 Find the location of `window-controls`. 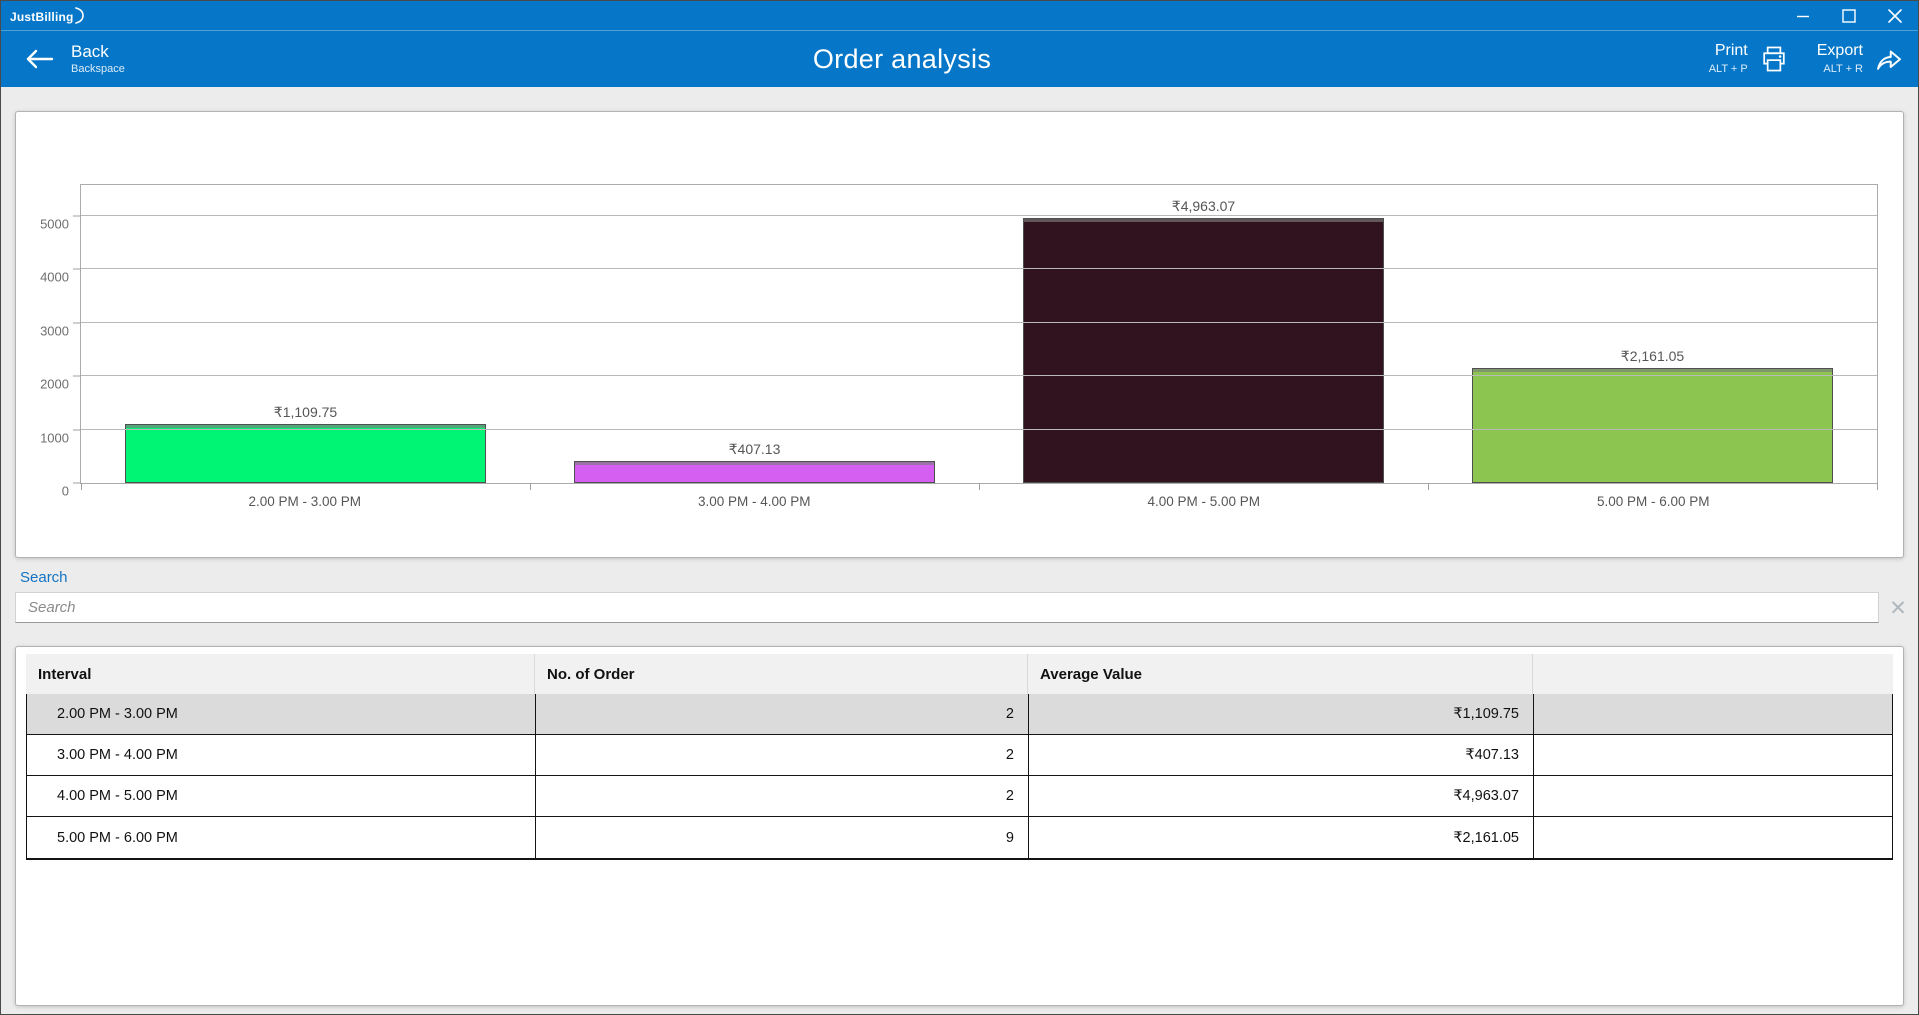

window-controls is located at coordinates (1849, 15).